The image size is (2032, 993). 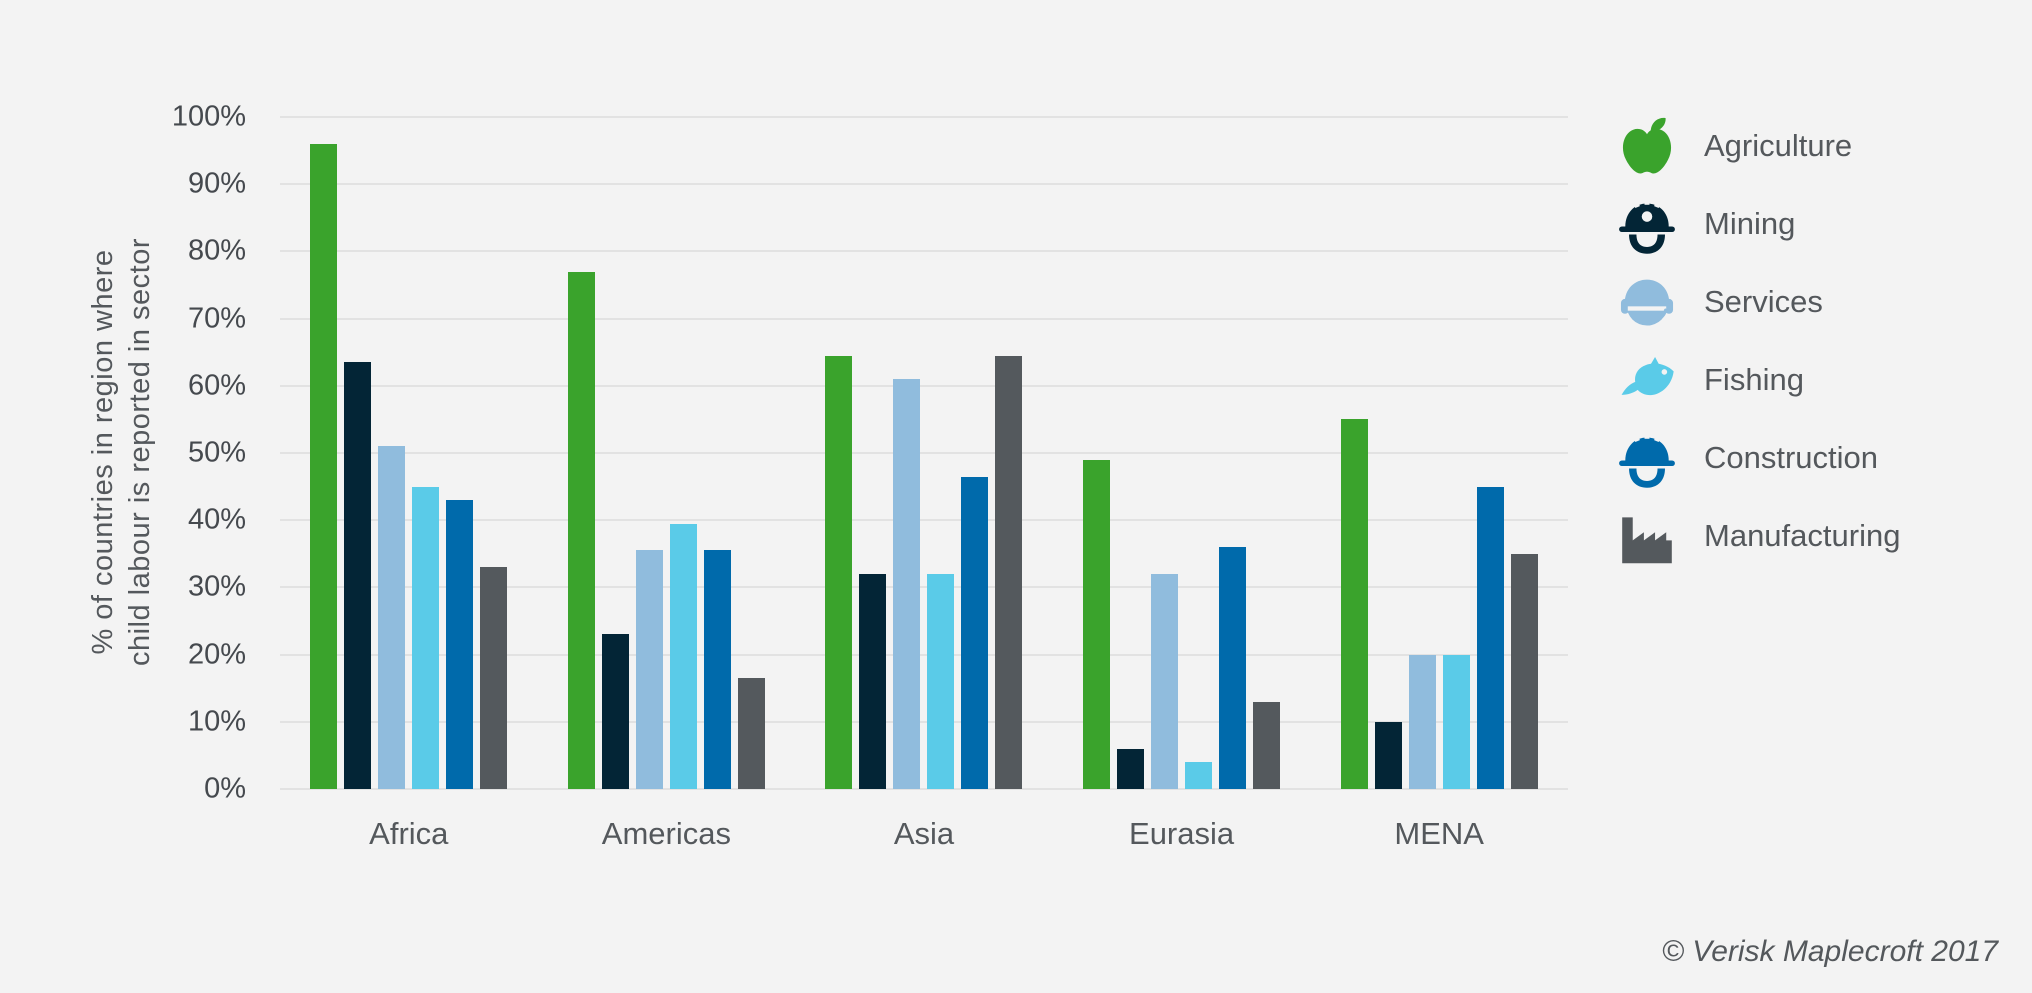 I want to click on legend-item-mining: Mining, so click(x=1757, y=224).